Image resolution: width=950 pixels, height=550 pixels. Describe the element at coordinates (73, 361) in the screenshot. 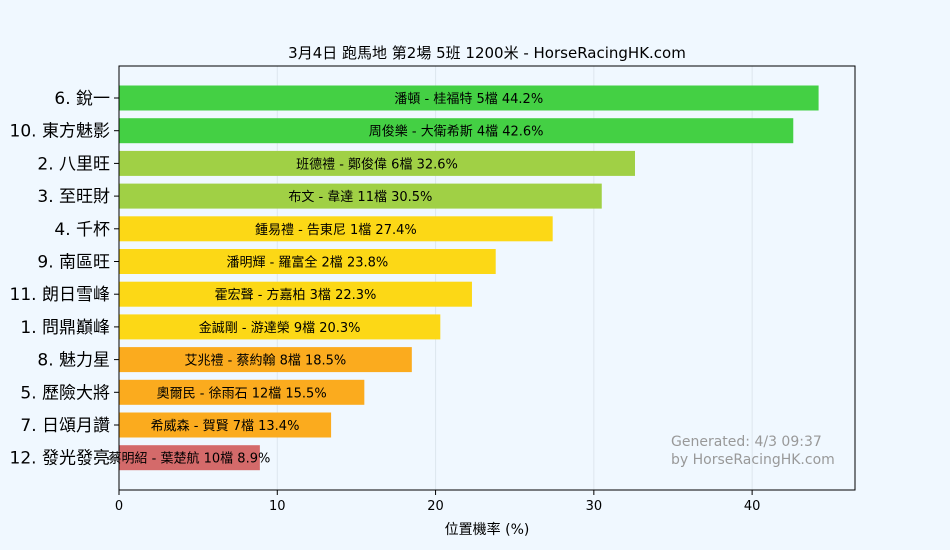

I see `category-label: 8. 魅力星` at that location.